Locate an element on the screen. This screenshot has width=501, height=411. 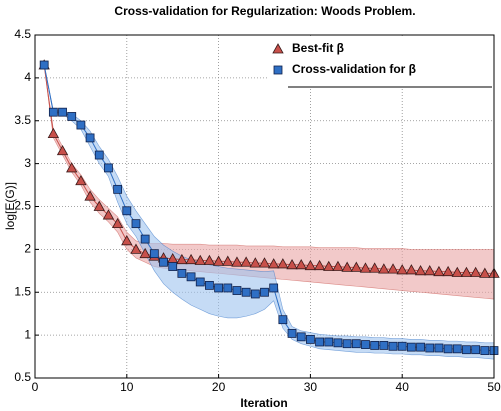
legend-box is located at coordinates (380, 63).